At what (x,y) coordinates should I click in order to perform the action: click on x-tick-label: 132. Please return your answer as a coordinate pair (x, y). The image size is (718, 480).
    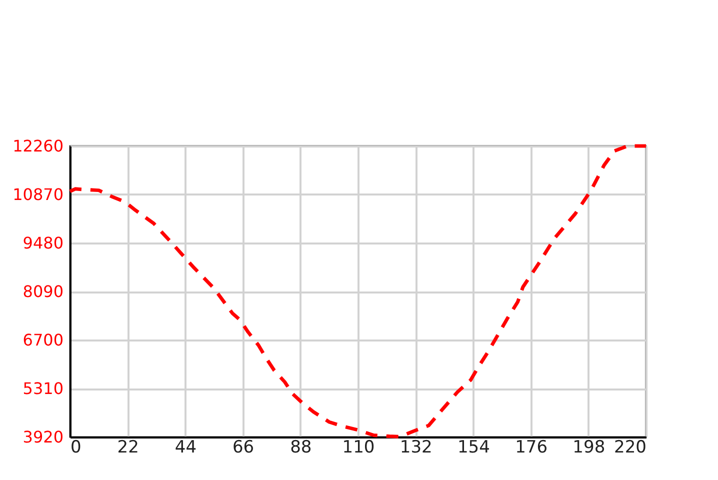
    Looking at the image, I should click on (416, 448).